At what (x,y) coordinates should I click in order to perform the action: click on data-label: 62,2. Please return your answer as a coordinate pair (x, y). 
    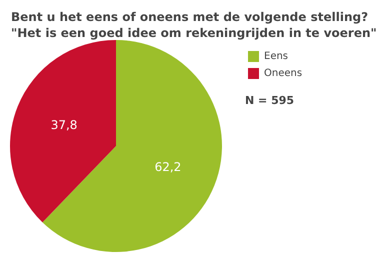
    Looking at the image, I should click on (168, 167).